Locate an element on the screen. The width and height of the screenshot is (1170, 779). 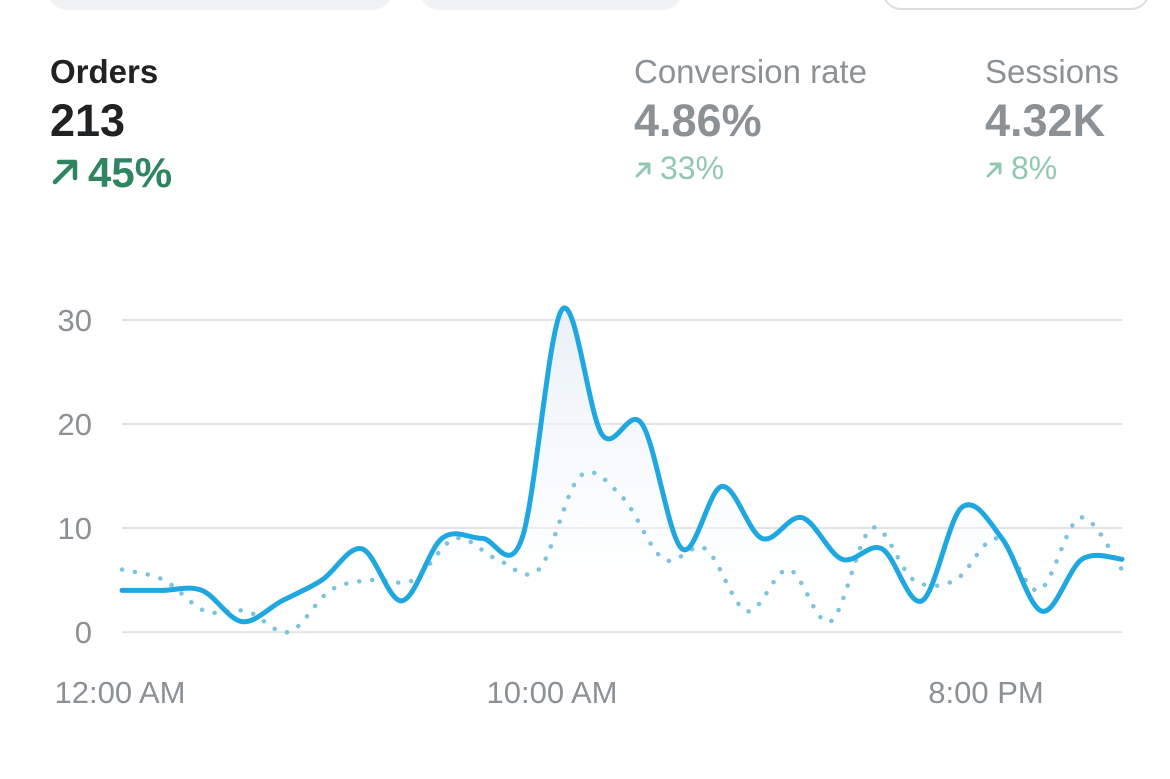
y-tick-label: 10 is located at coordinates (75, 528).